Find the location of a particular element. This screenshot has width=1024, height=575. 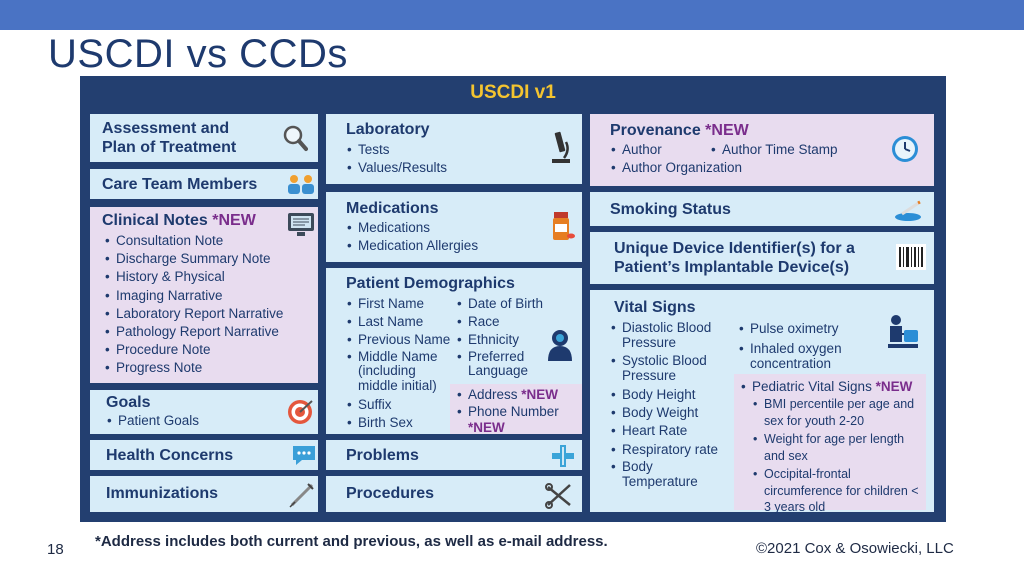

pediatric-vitals-title: Pediatric Vital Signs *NEW is located at coordinates (832, 387).